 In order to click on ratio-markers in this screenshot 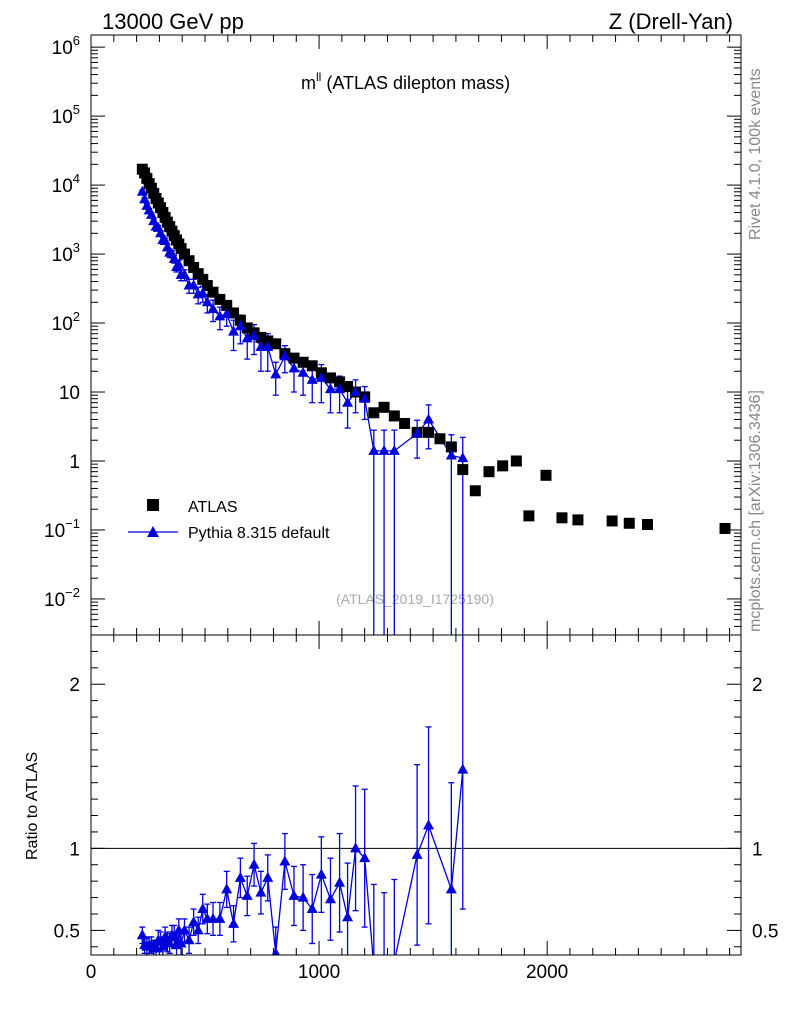, I will do `click(302, 859)`.